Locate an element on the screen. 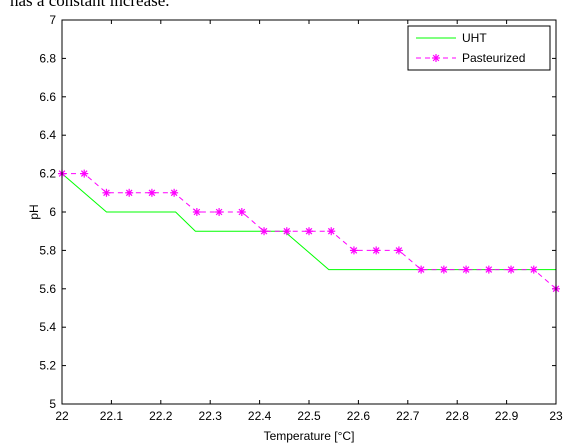  y-tick-label: 6.6 is located at coordinates (47, 97).